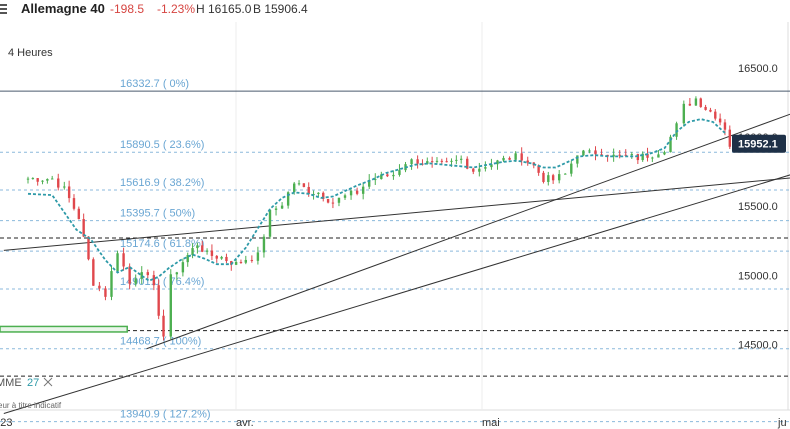  Describe the element at coordinates (3, 9) in the screenshot. I see `menu-icon` at that location.